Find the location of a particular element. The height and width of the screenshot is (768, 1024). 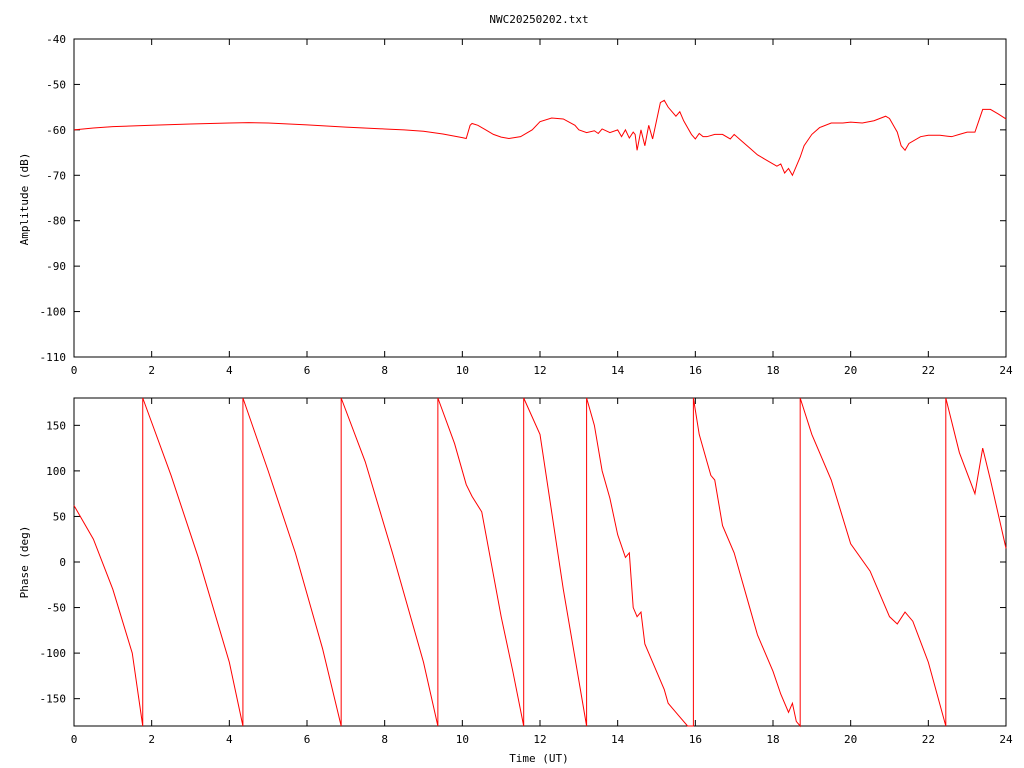

amplitude-ytick-label: -70 is located at coordinates (56, 175).